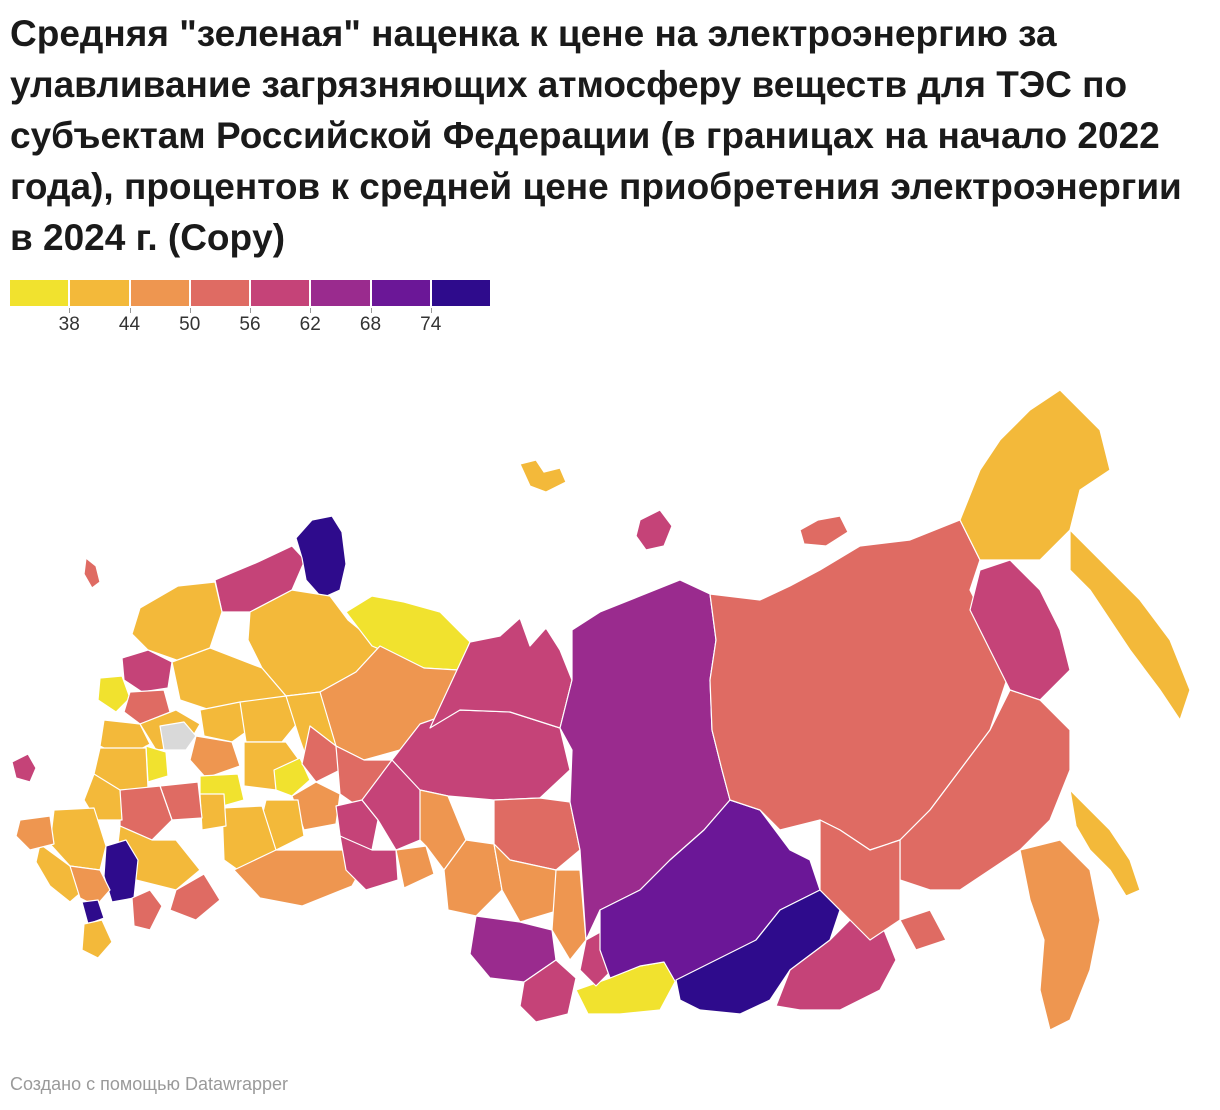 The height and width of the screenshot is (1110, 1220). What do you see at coordinates (292, 777) in the screenshot?
I see `region-chuvashia` at bounding box center [292, 777].